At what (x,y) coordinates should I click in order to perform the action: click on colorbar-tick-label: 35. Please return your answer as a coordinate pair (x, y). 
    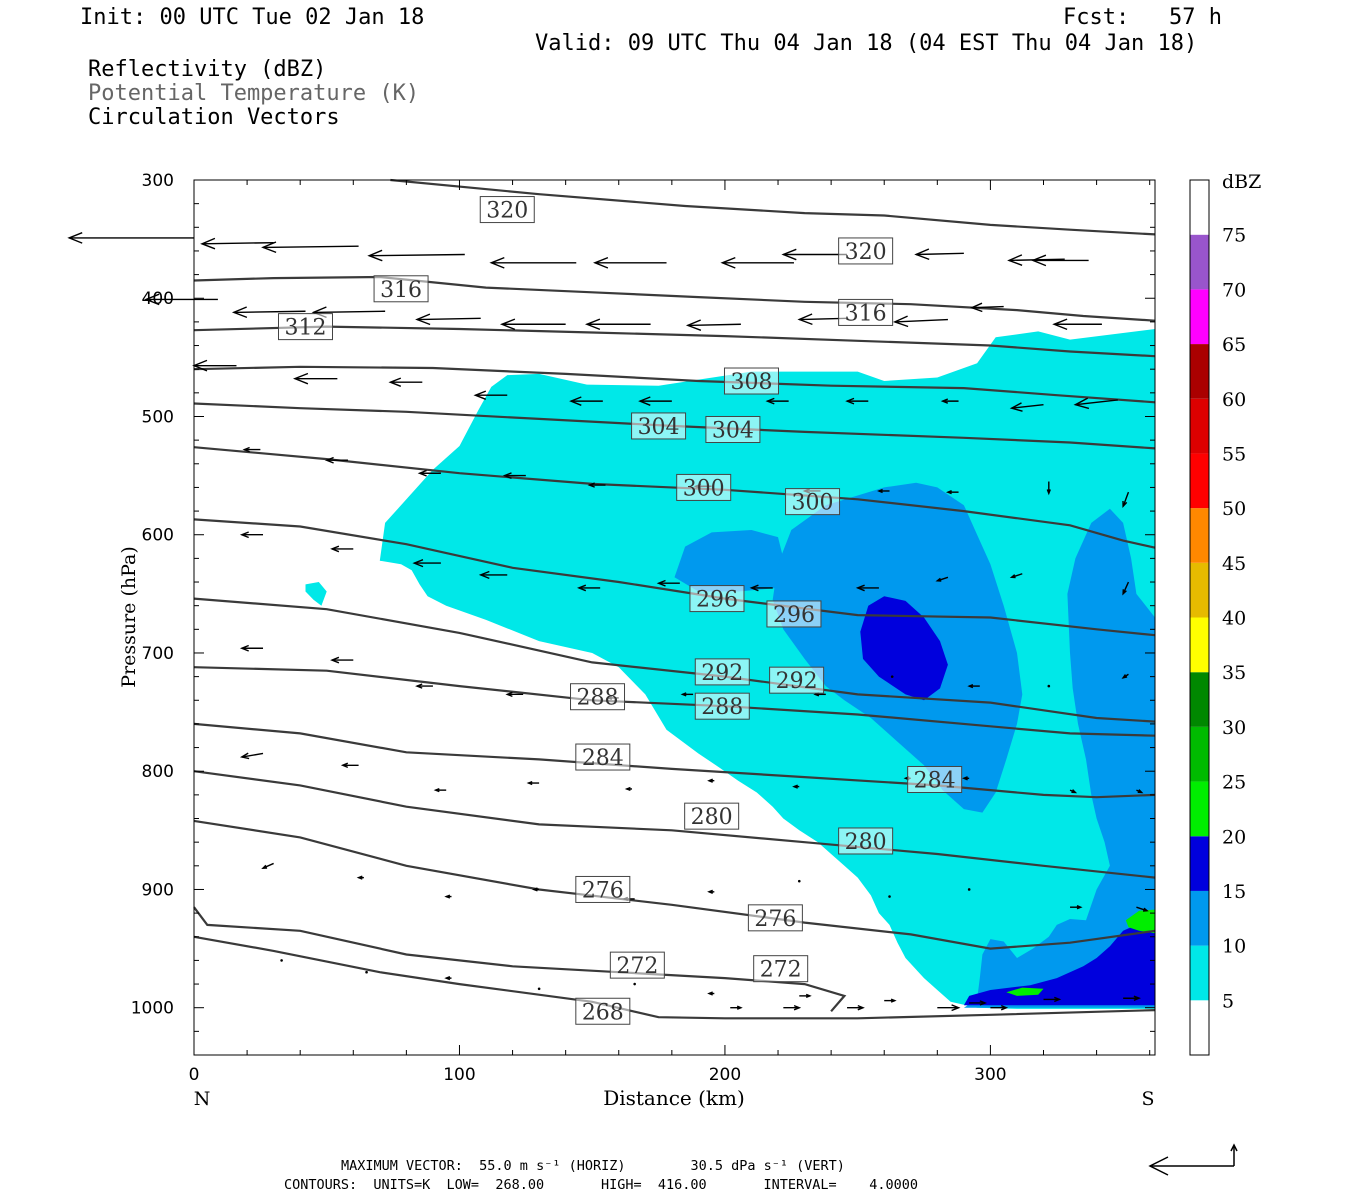
    Looking at the image, I should click on (1234, 673).